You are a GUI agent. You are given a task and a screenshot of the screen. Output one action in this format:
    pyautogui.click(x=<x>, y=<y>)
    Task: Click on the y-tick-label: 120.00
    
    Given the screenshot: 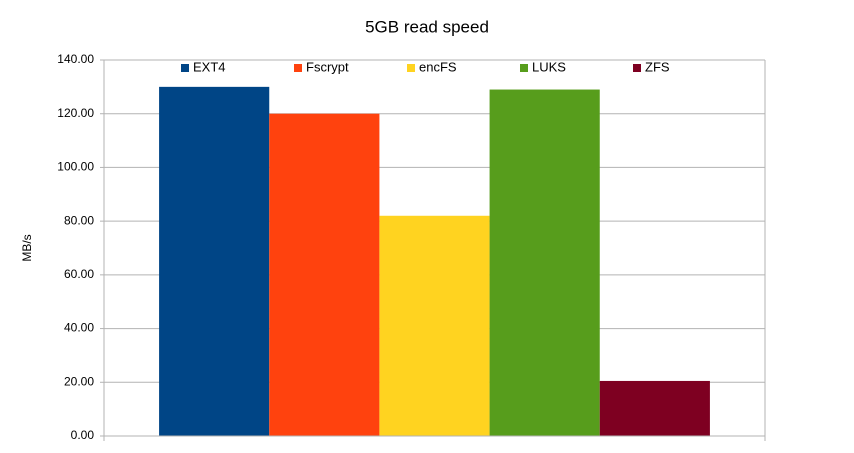 What is the action you would take?
    pyautogui.click(x=75, y=113)
    